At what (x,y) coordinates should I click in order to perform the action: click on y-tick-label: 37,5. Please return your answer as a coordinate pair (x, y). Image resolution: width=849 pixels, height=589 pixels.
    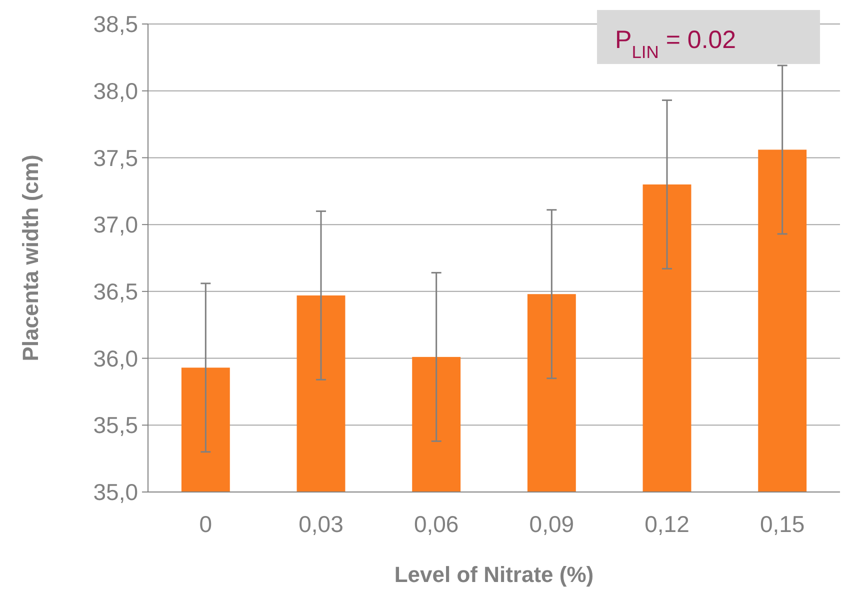
    Looking at the image, I should click on (115, 157).